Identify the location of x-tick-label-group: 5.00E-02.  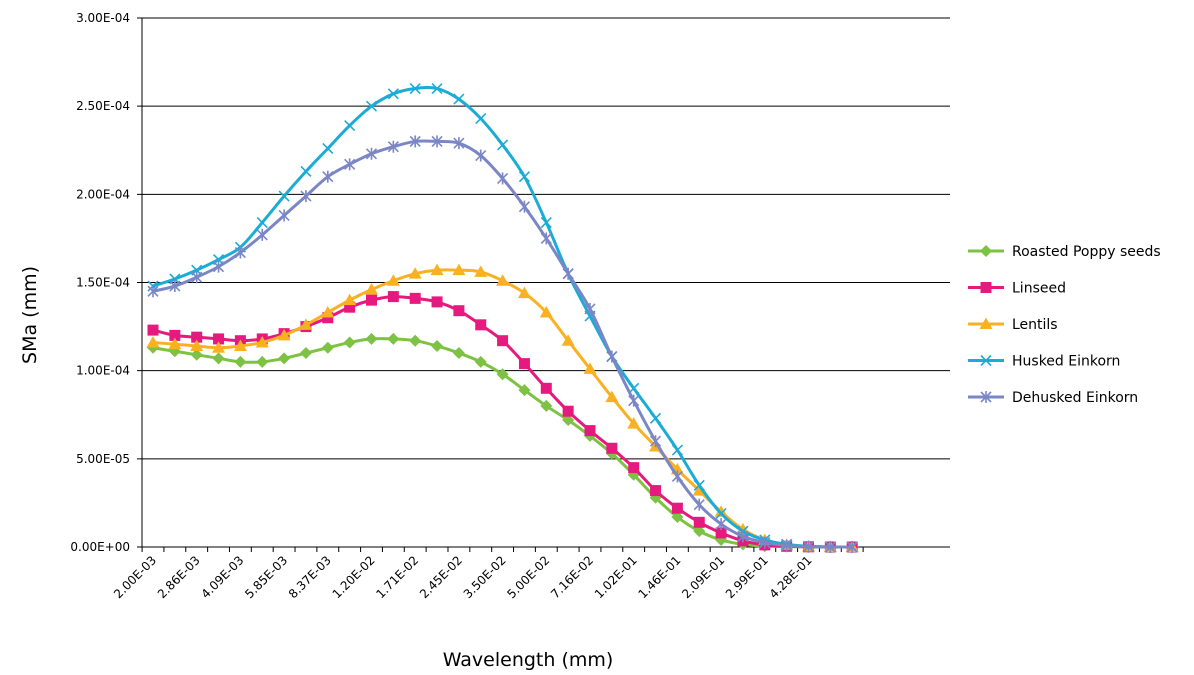
(528, 577).